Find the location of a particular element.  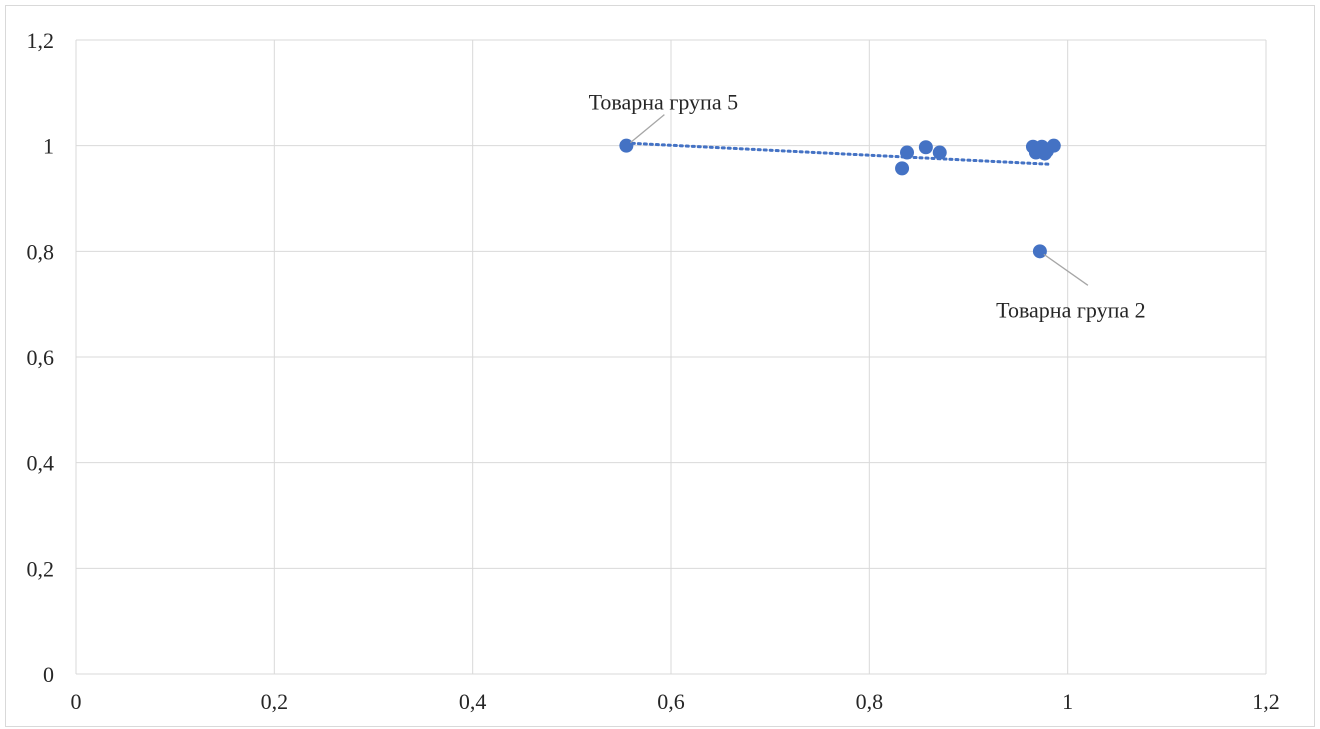

y-tick-label: 0,8 is located at coordinates (41, 251).